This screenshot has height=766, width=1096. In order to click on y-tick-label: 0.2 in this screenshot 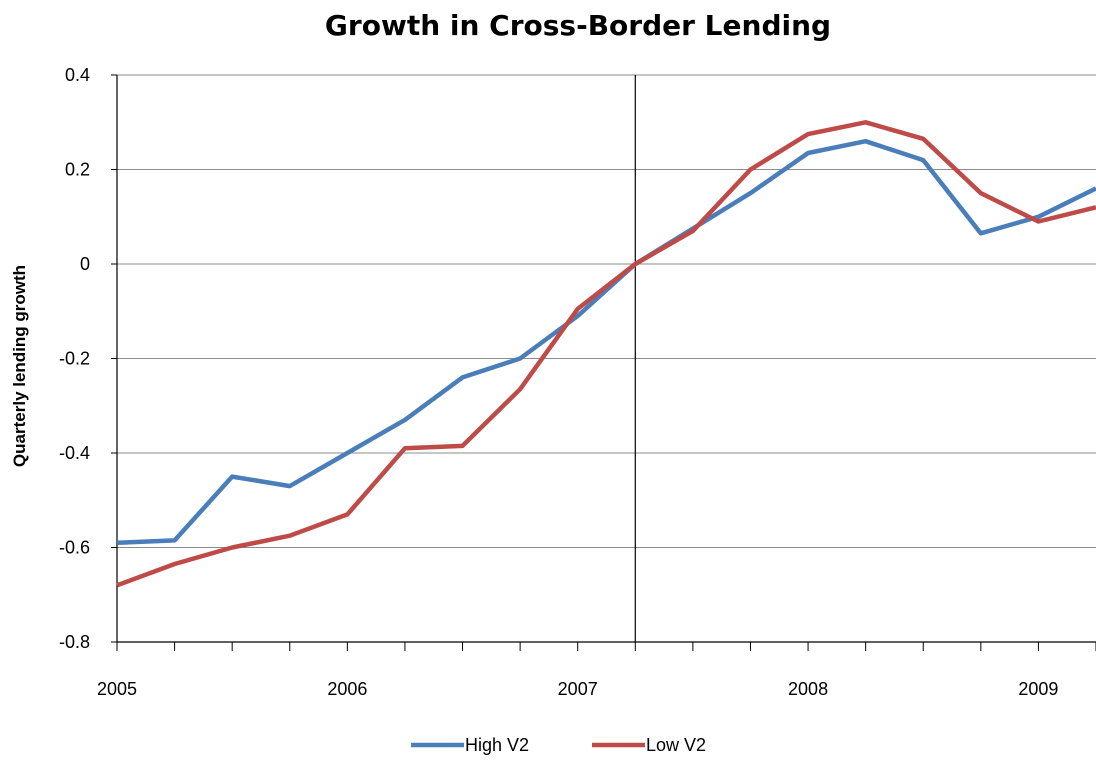, I will do `click(77, 170)`.